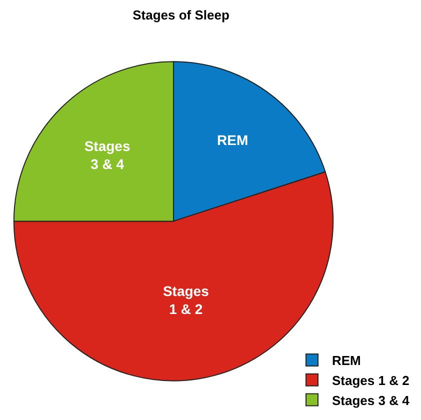 This screenshot has width=421, height=420. What do you see at coordinates (371, 400) in the screenshot?
I see `legend-label: Stages 3 & 4` at bounding box center [371, 400].